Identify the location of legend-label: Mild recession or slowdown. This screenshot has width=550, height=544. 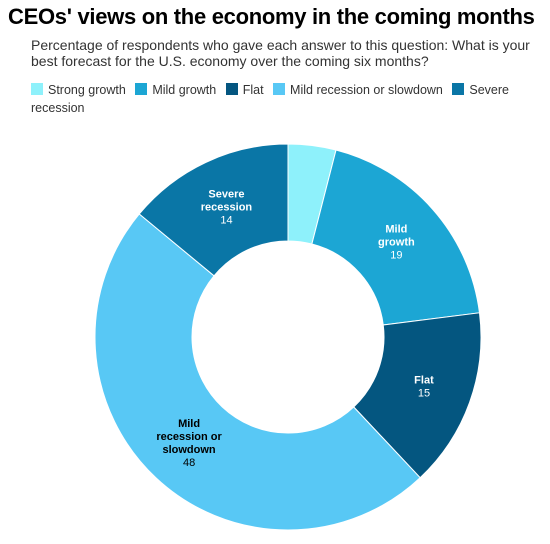
(366, 90).